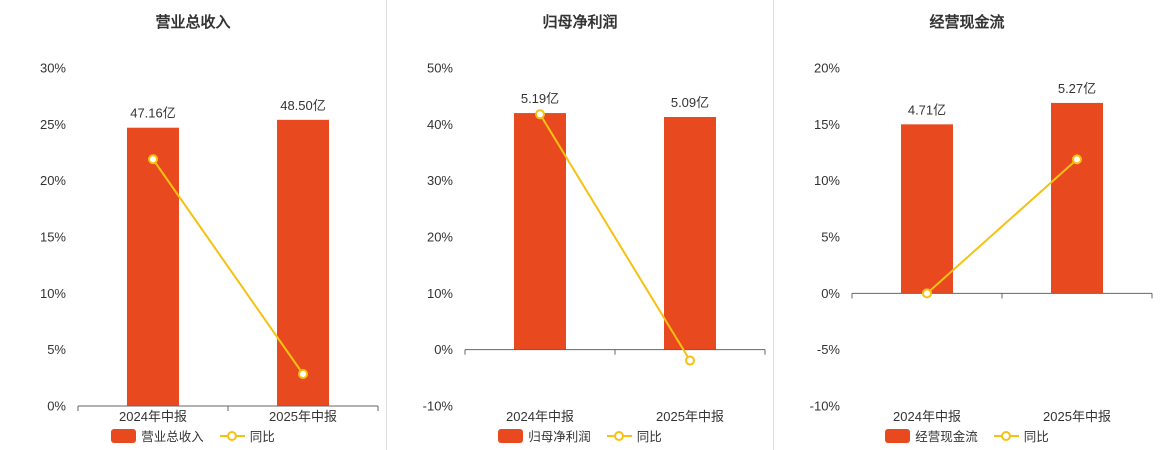  I want to click on legend-label: 归母净利润, so click(559, 437).